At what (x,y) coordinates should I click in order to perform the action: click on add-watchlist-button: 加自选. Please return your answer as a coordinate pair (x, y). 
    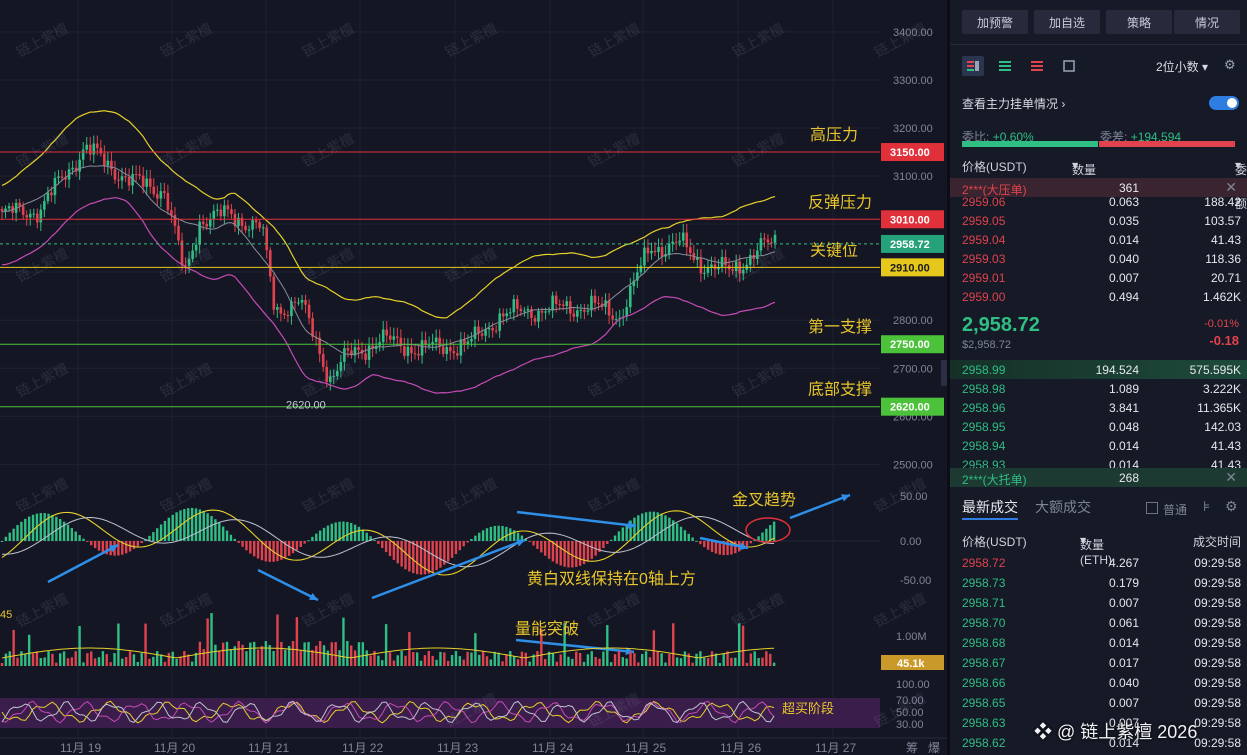
    Looking at the image, I should click on (1067, 22).